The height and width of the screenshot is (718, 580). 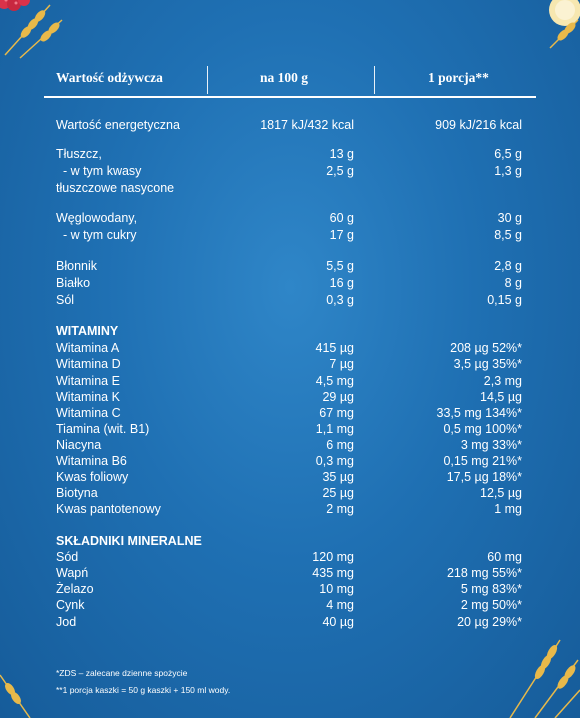 I want to click on table-row: - w tym cukry 17 g 8,5 g, so click(x=290, y=235).